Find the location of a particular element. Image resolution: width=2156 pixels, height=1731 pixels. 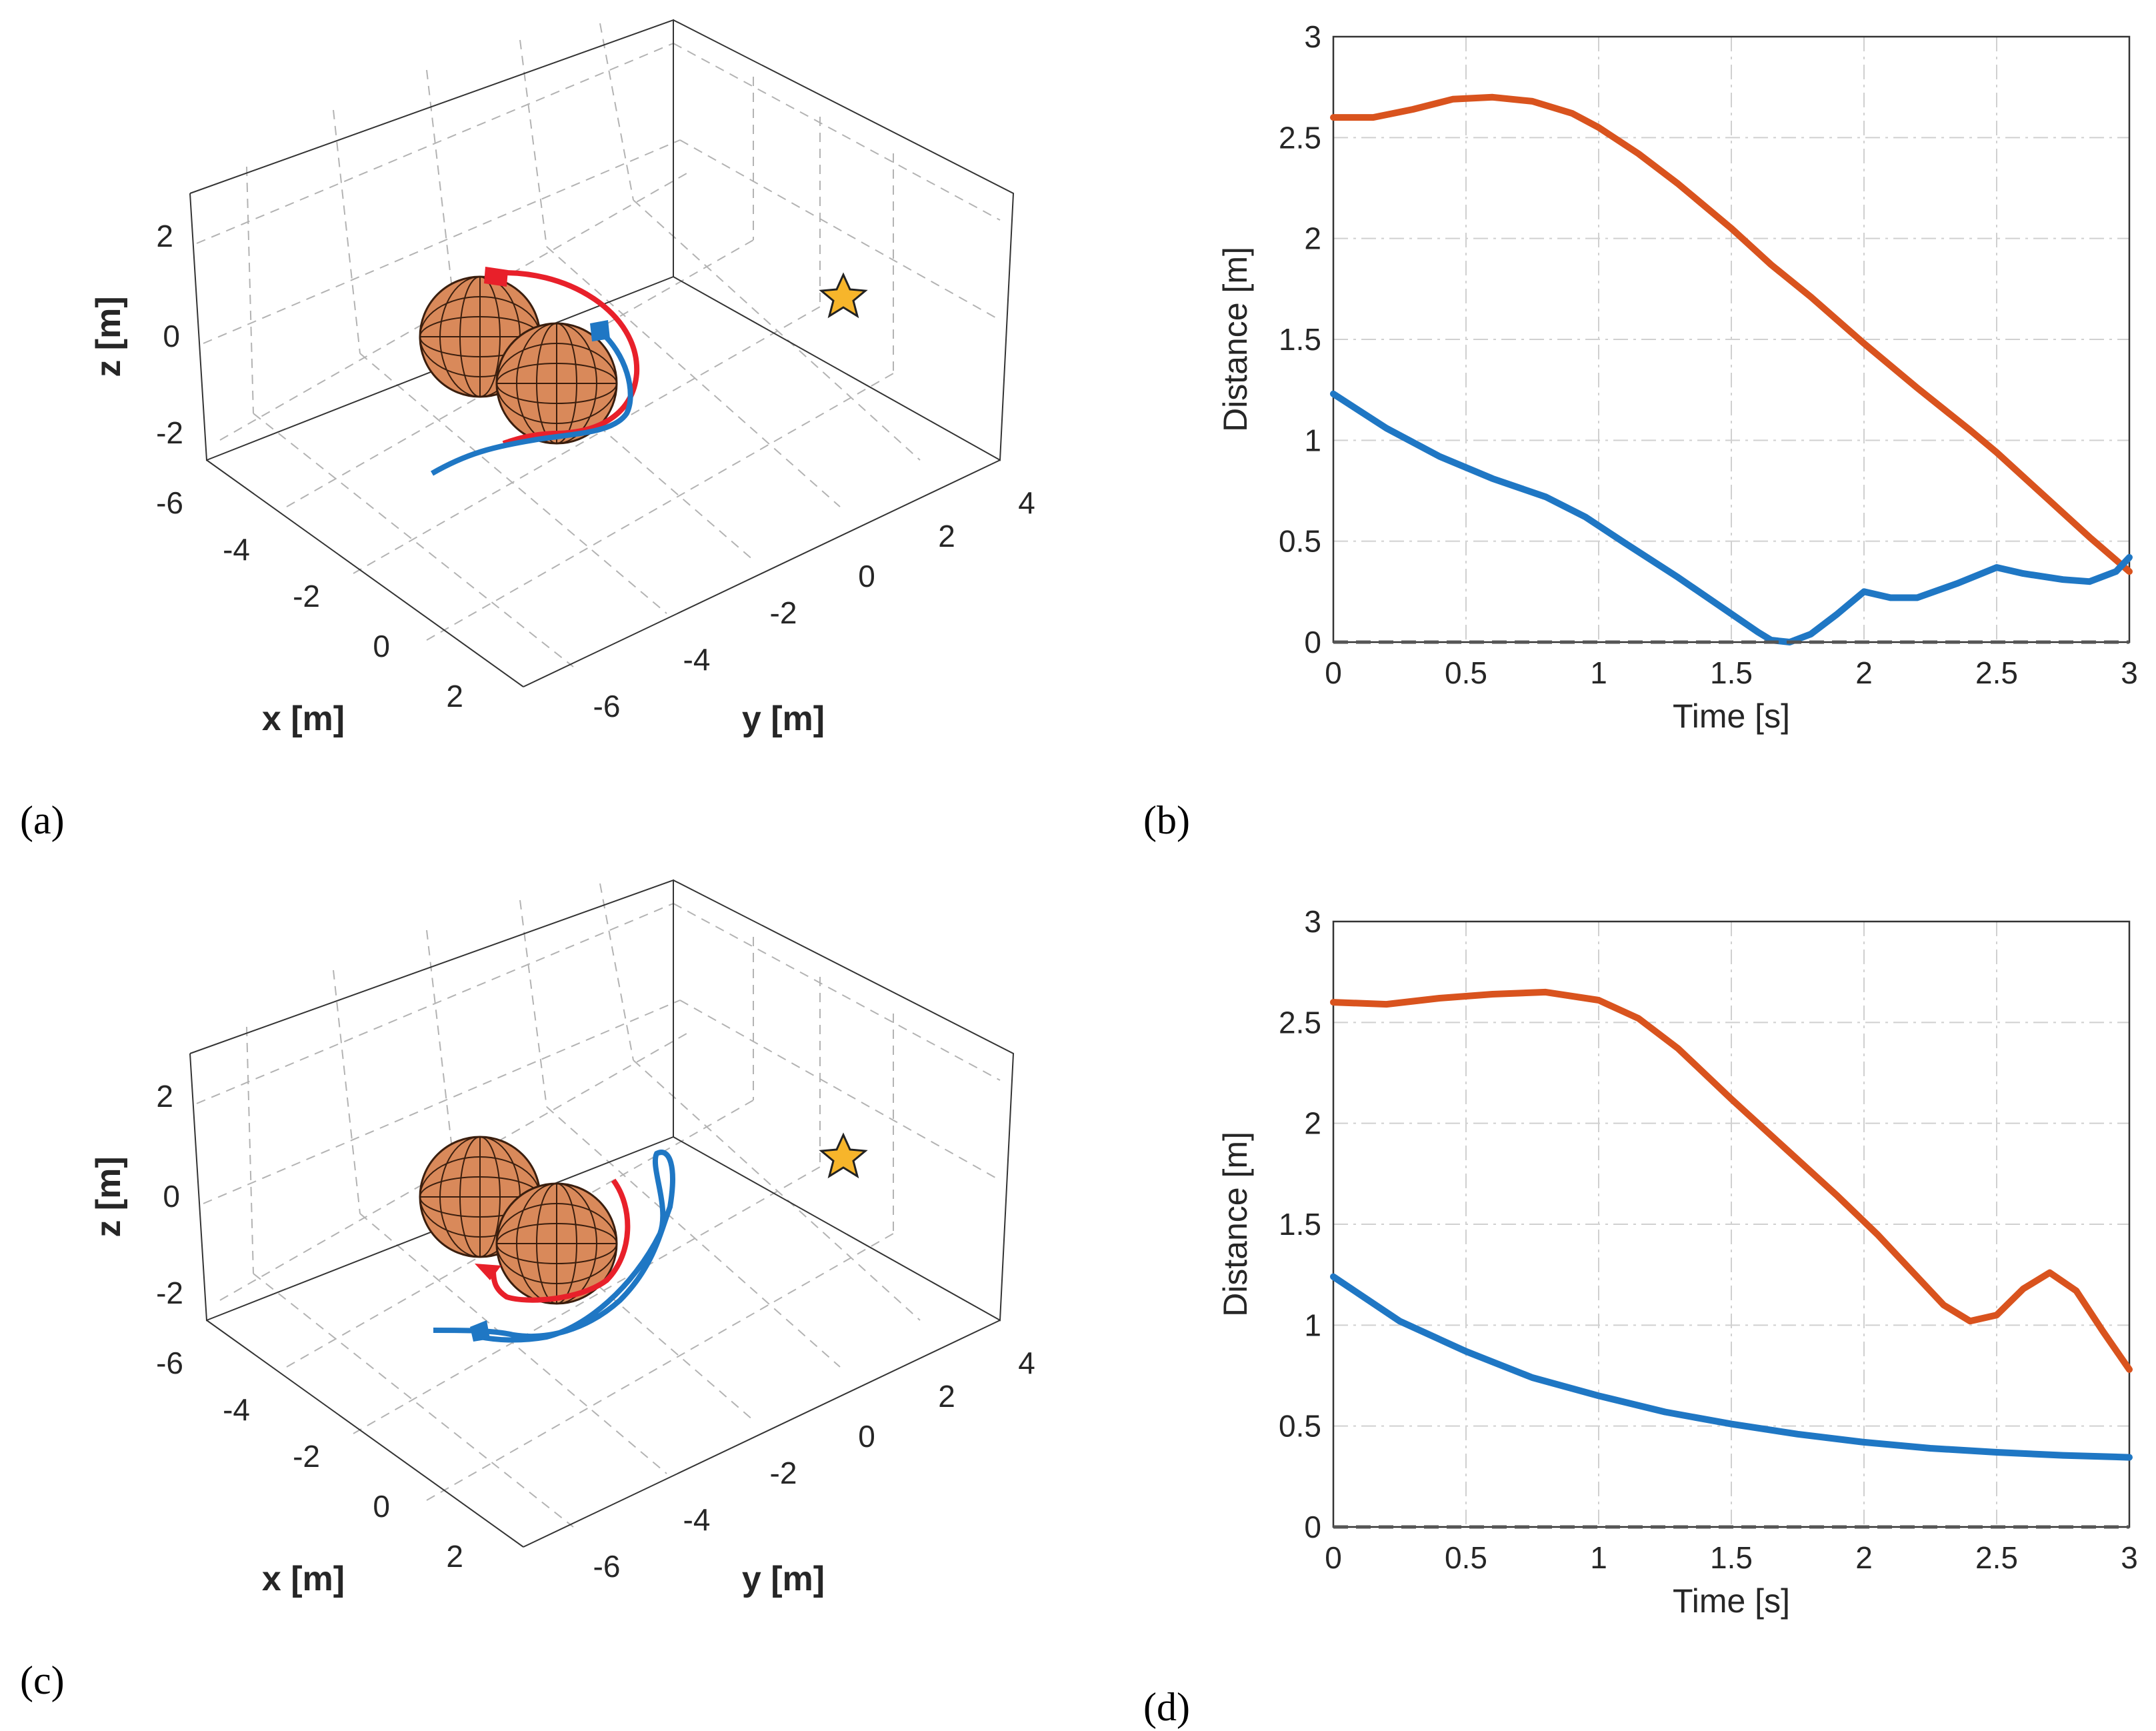

panel-label: (c) is located at coordinates (42, 1680).